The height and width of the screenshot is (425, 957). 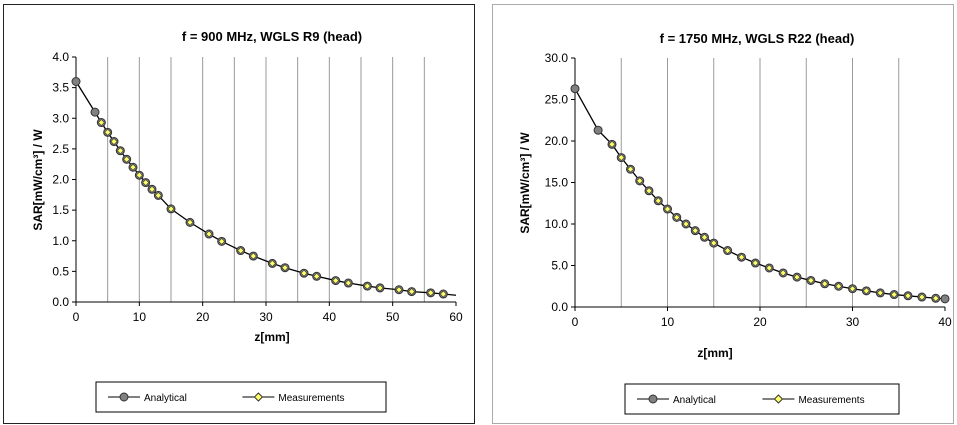 I want to click on y-tick-label: 1.5, so click(x=60, y=210).